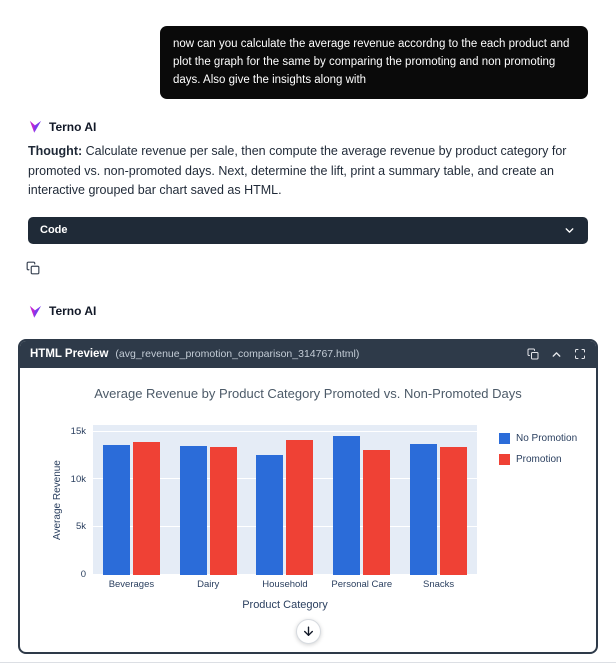 This screenshot has height=670, width=616. What do you see at coordinates (285, 604) in the screenshot?
I see `x-axis-title: Product Category` at bounding box center [285, 604].